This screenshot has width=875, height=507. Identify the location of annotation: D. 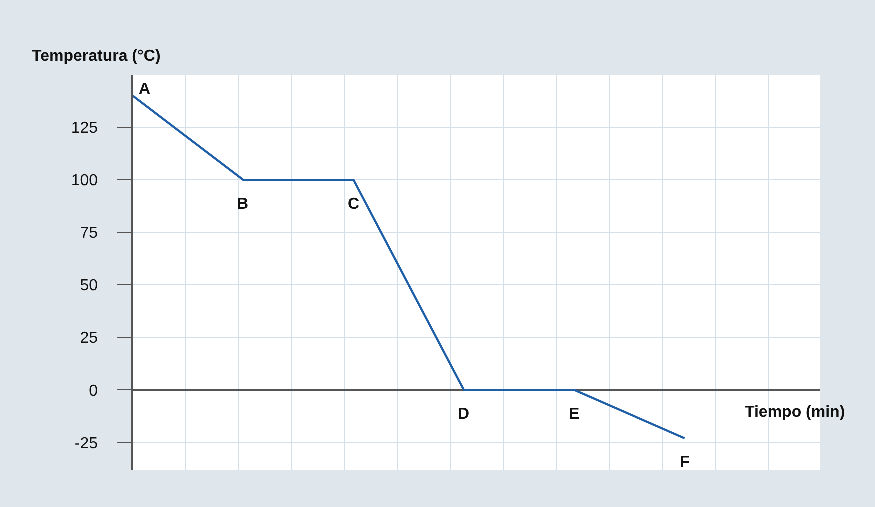
(464, 414).